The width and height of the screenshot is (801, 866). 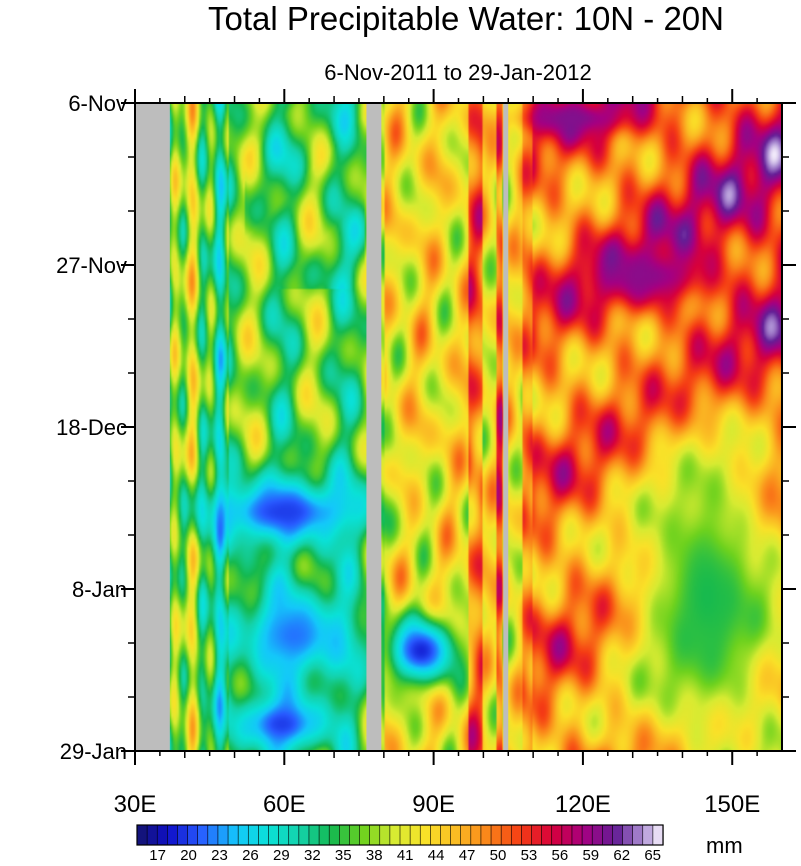 What do you see at coordinates (583, 804) in the screenshot?
I see `x-tick-label-3: 120E` at bounding box center [583, 804].